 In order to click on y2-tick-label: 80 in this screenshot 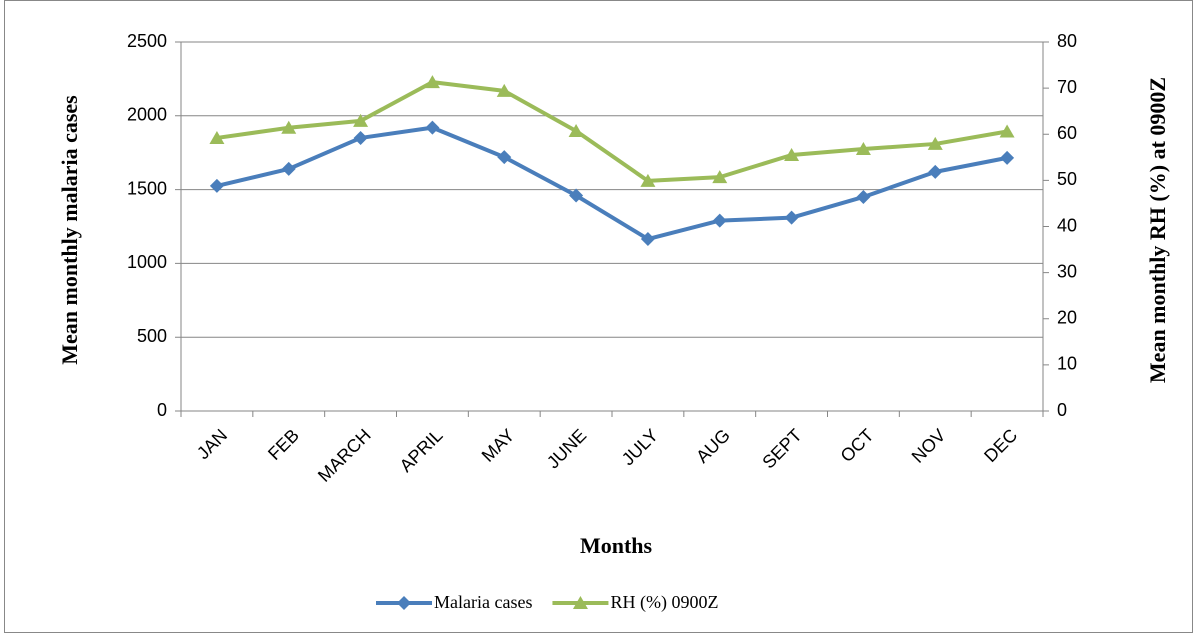, I will do `click(1067, 41)`.